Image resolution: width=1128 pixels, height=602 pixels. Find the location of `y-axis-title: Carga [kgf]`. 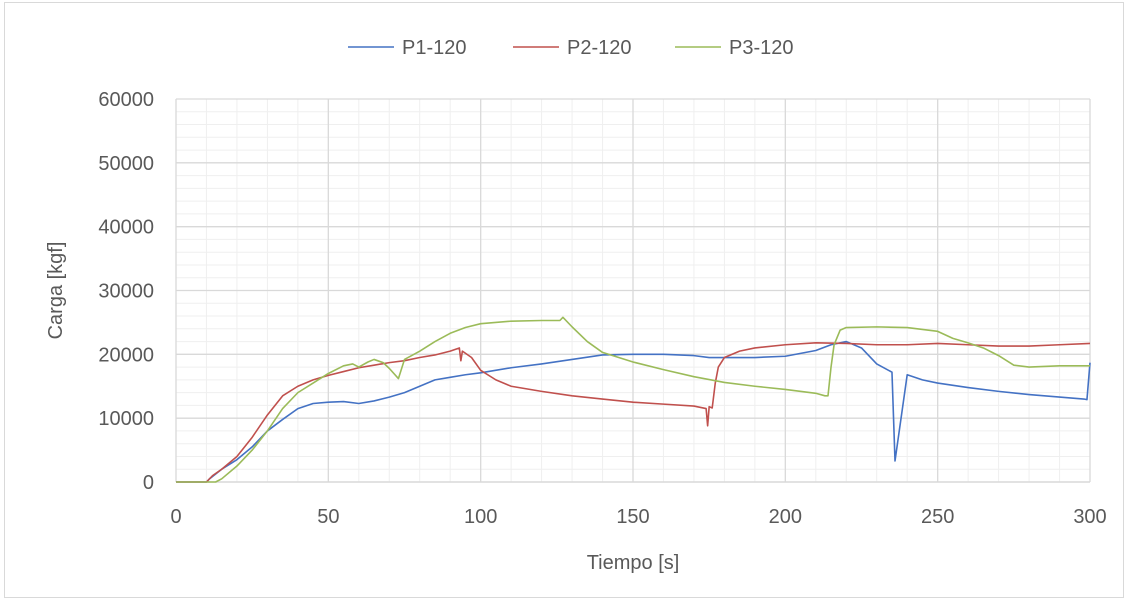

y-axis-title: Carga [kgf] is located at coordinates (56, 291).